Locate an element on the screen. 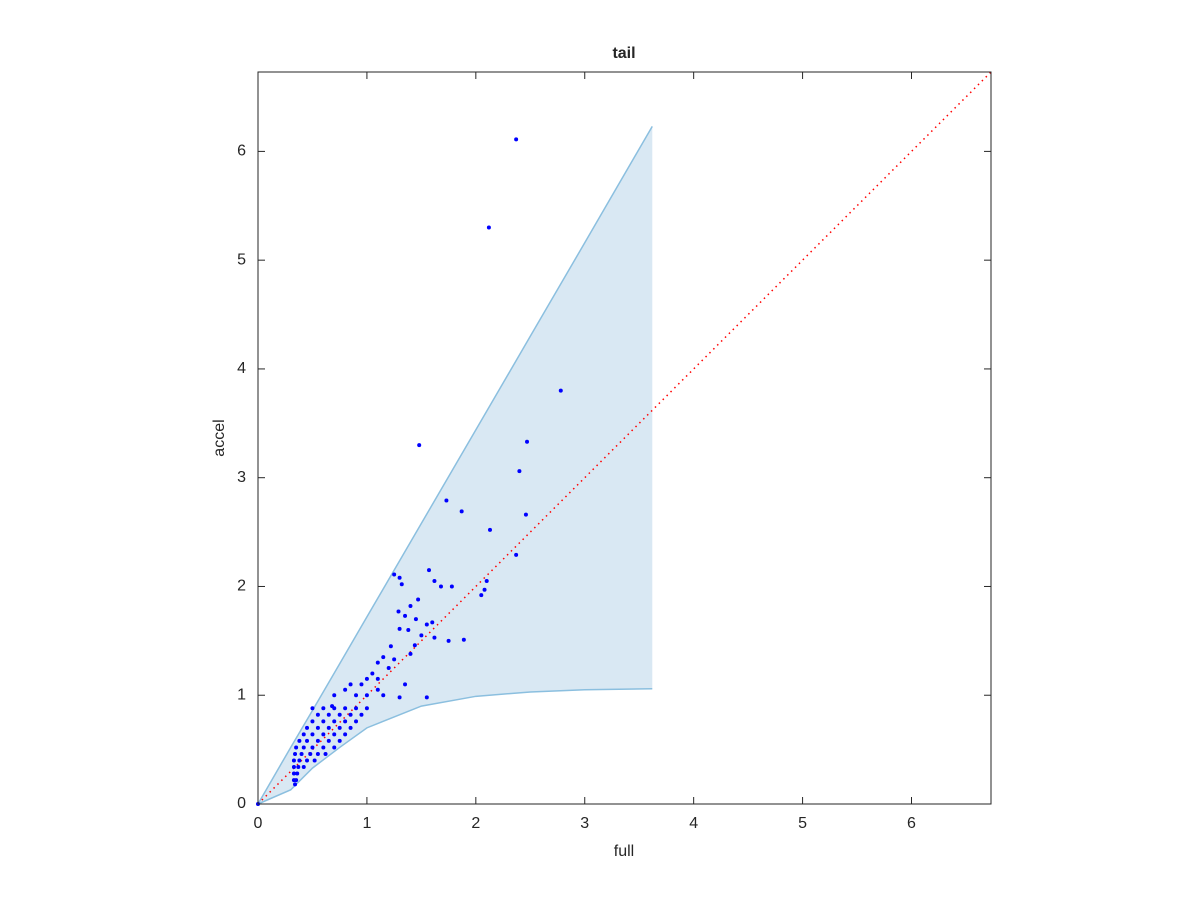 The height and width of the screenshot is (900, 1200). y-tick-label: 6 is located at coordinates (241, 151).